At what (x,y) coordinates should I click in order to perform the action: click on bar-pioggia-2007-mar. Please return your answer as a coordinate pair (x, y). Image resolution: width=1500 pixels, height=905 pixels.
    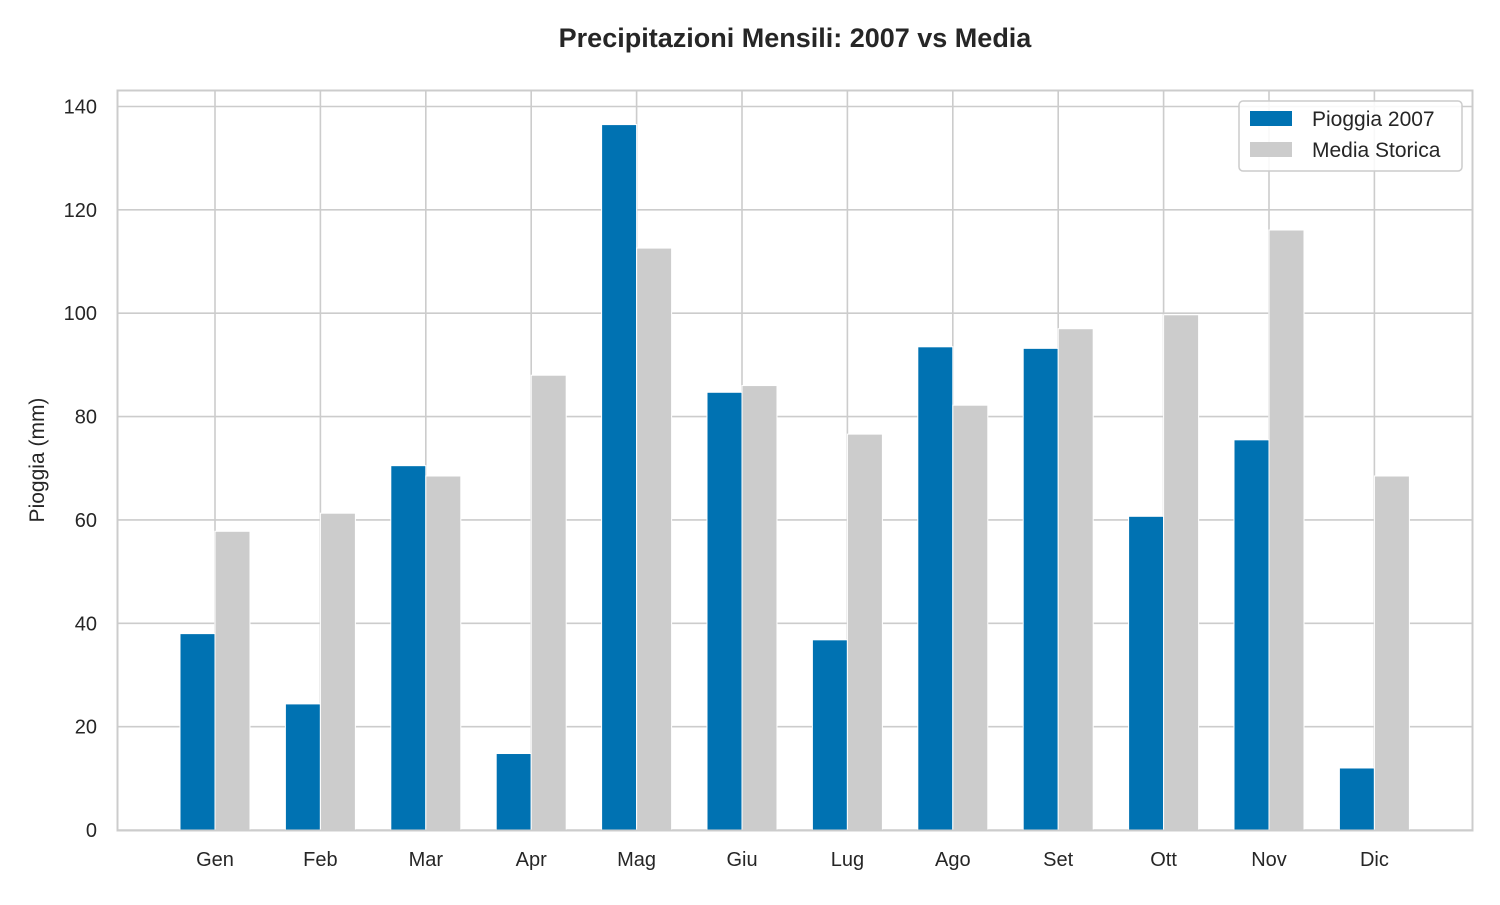
    Looking at the image, I should click on (408, 648).